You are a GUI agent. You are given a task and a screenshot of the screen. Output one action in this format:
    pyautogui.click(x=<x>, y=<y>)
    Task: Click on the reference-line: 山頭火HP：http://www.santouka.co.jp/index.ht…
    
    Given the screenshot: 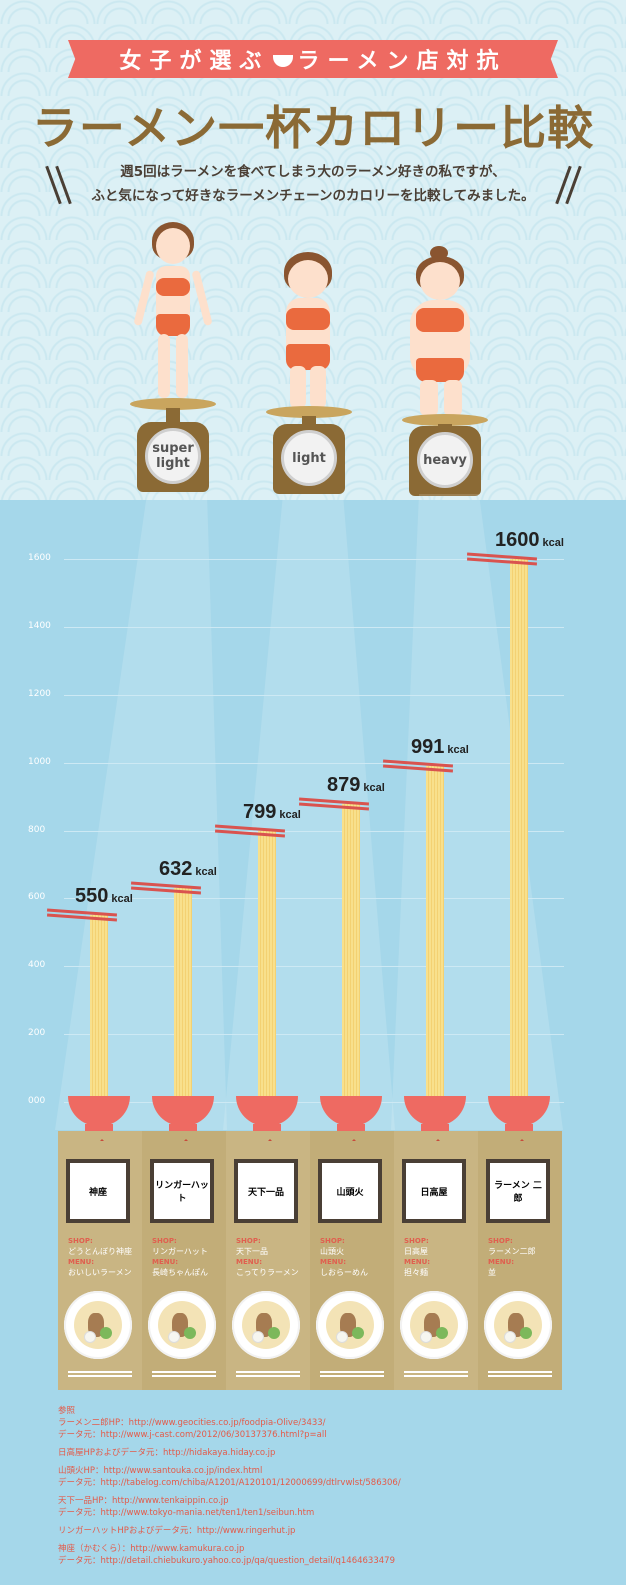 What is the action you would take?
    pyautogui.click(x=160, y=1471)
    